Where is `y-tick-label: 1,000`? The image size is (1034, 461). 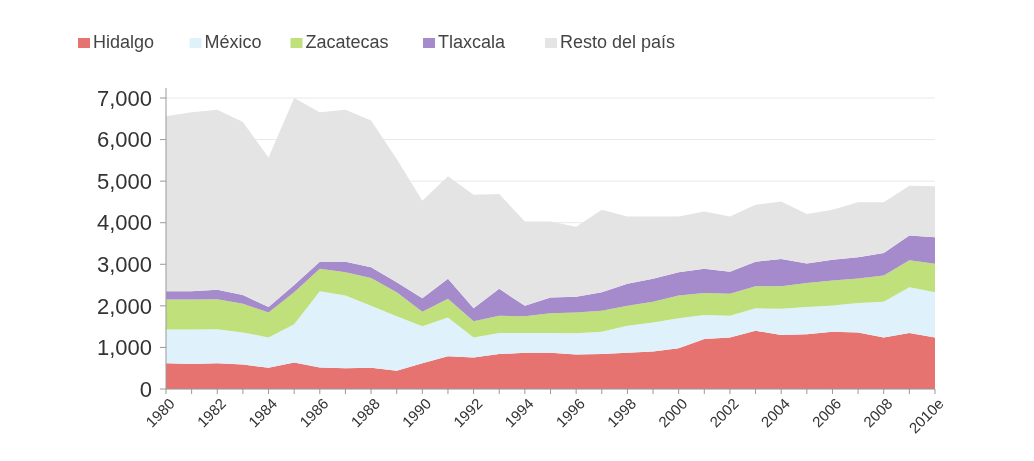
y-tick-label: 1,000 is located at coordinates (124, 348).